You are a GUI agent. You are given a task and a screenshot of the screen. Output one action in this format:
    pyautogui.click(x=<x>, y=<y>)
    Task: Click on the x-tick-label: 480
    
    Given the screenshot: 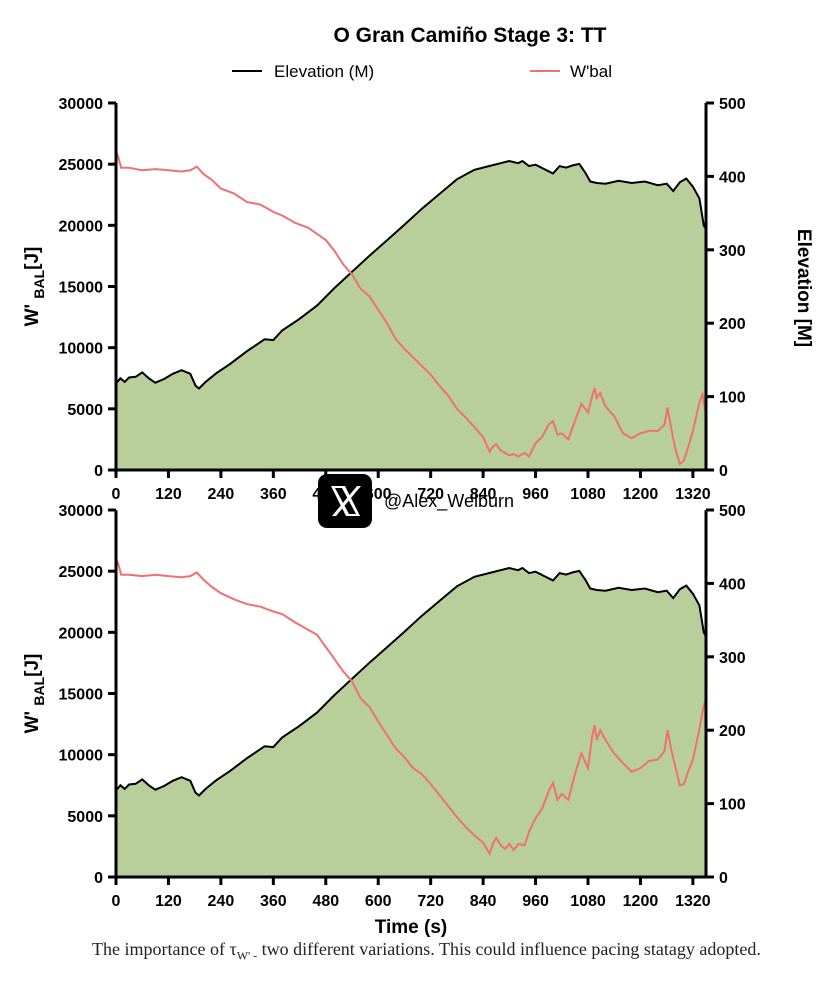 What is the action you would take?
    pyautogui.click(x=325, y=901)
    